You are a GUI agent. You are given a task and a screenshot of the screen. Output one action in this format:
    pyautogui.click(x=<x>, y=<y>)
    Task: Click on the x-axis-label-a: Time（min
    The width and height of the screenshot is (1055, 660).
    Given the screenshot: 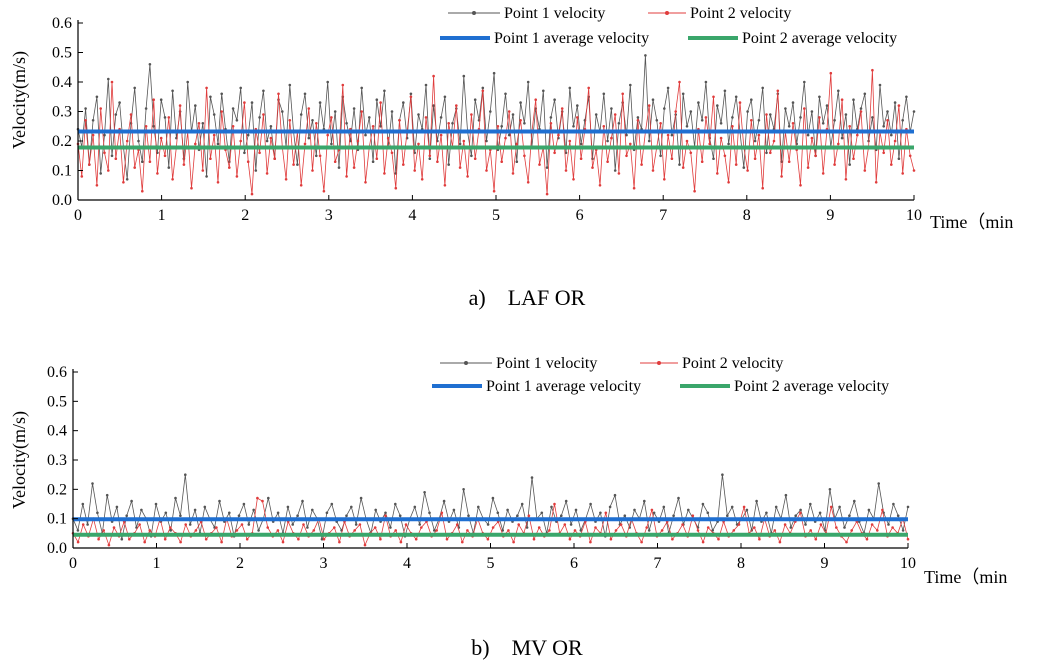 What is the action you would take?
    pyautogui.click(x=971, y=222)
    